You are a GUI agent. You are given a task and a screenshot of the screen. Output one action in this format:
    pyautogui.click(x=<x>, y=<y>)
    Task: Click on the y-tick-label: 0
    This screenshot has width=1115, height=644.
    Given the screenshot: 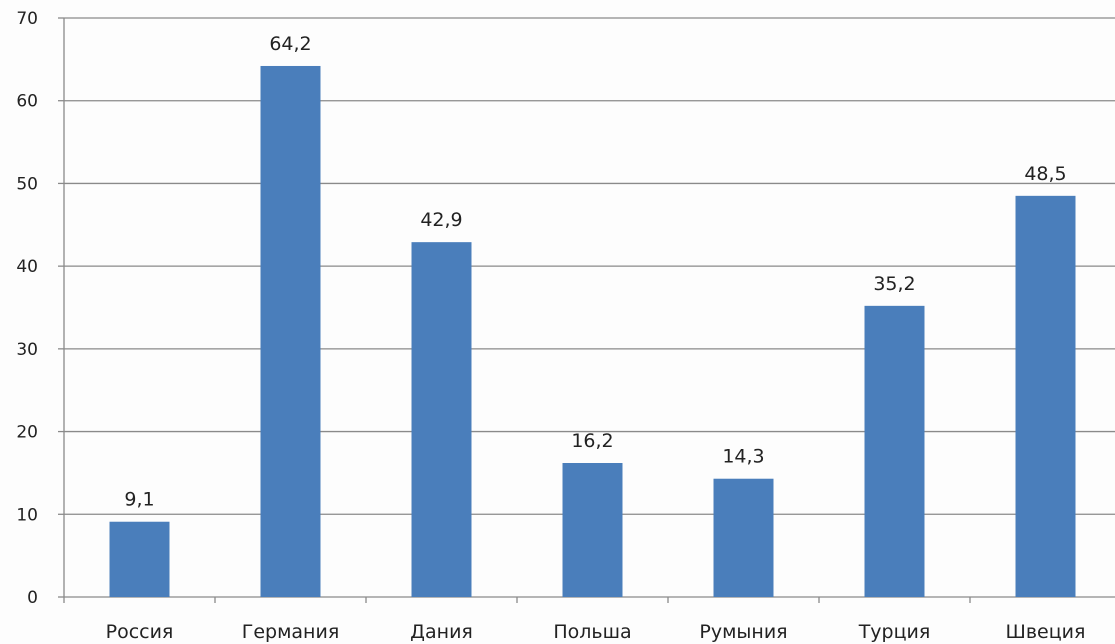 What is the action you would take?
    pyautogui.click(x=32, y=598)
    